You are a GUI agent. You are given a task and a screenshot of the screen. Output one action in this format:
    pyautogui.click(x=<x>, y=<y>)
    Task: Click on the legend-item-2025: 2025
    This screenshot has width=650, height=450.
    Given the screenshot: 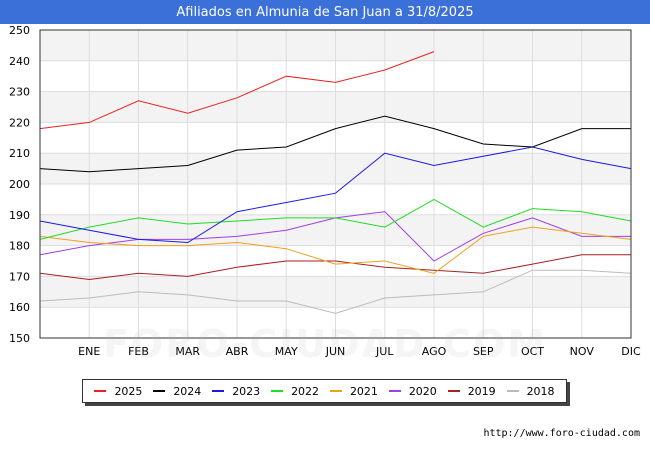 What is the action you would take?
    pyautogui.click(x=118, y=391)
    